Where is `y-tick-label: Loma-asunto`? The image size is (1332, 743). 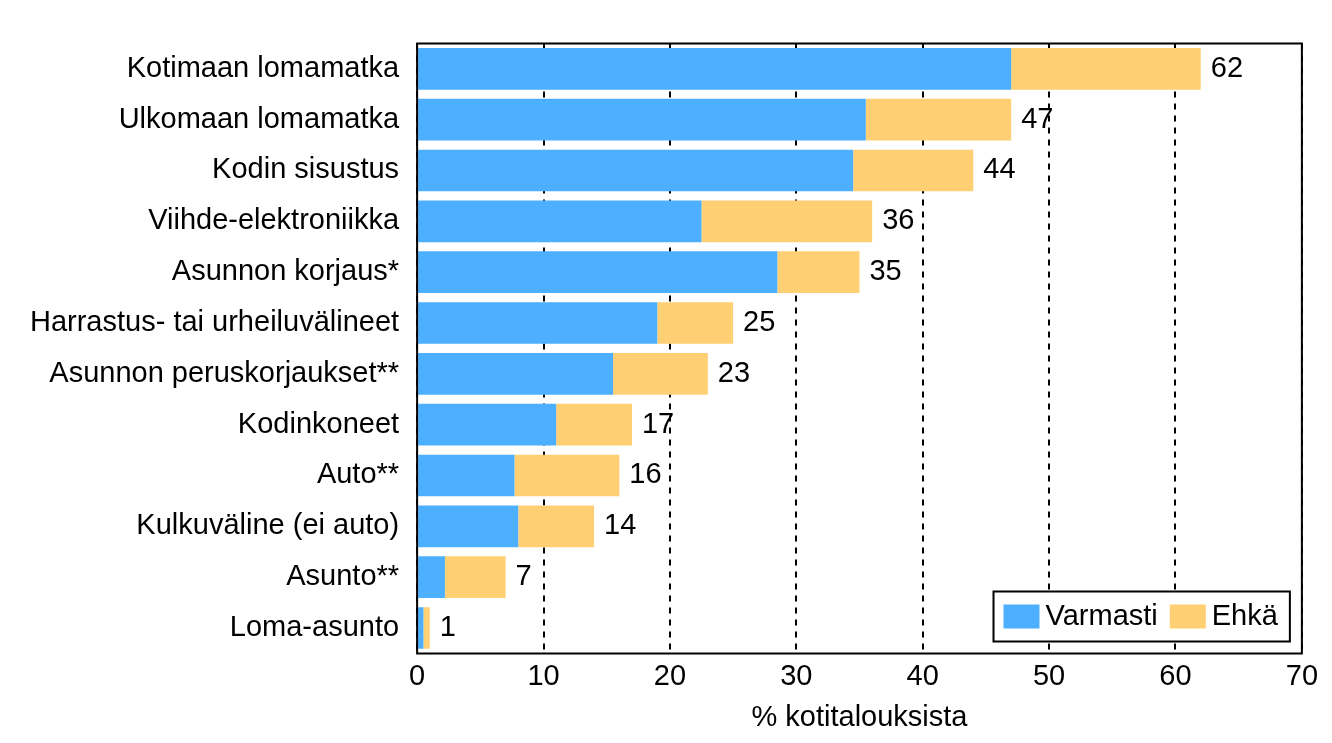
y-tick-label: Loma-asunto is located at coordinates (314, 625).